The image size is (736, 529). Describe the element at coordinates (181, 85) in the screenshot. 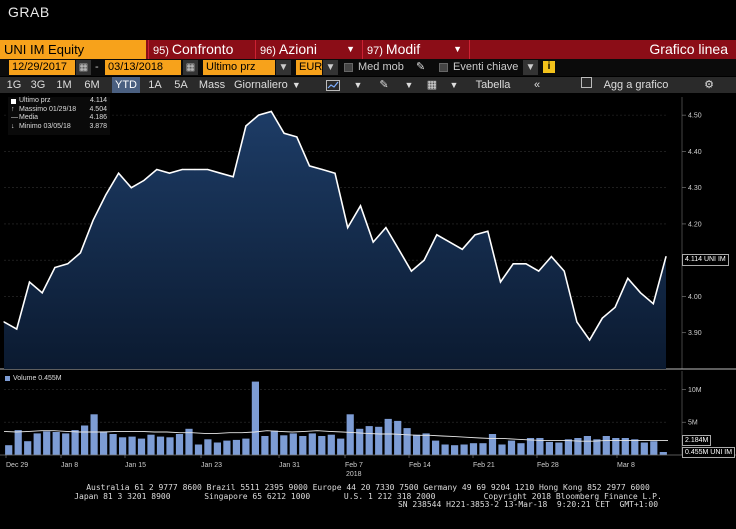

I see `range-5a-button: 5A` at that location.